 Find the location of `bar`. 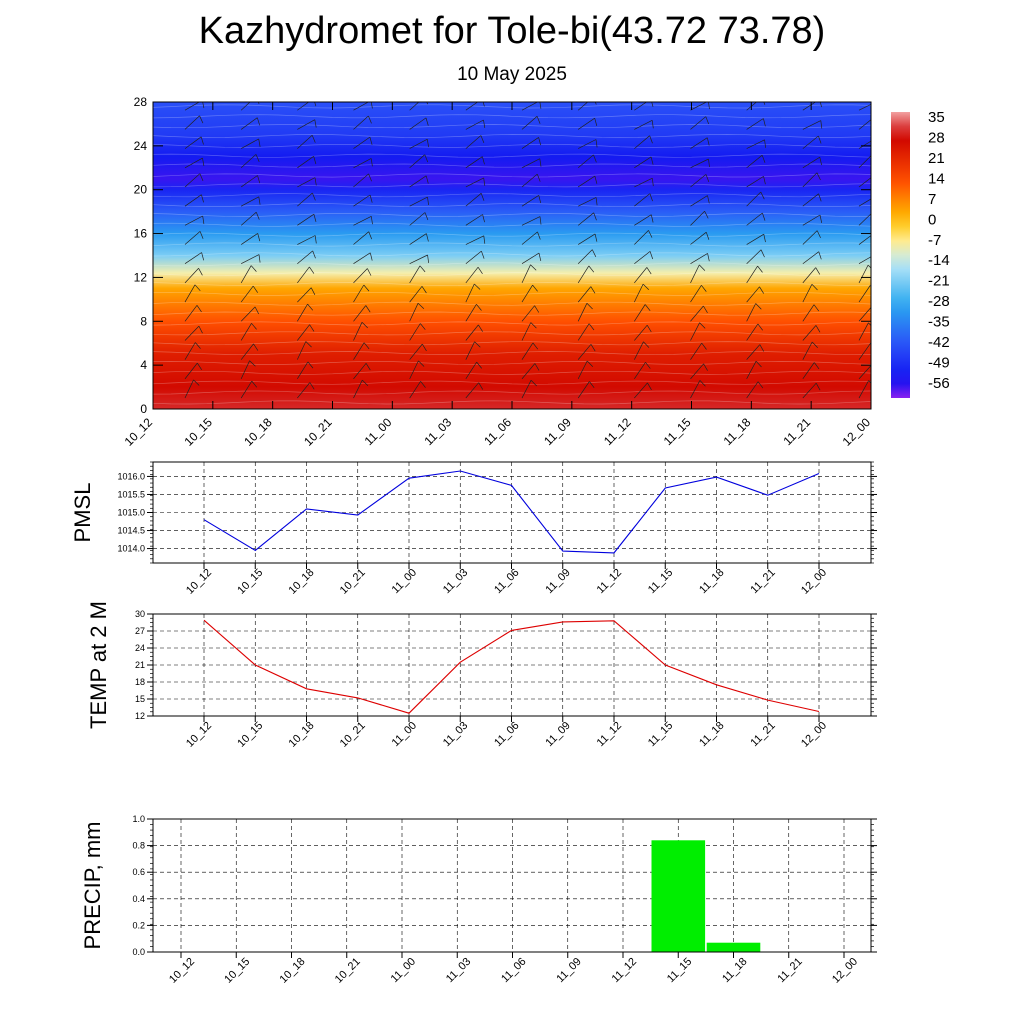

bar is located at coordinates (733, 947).